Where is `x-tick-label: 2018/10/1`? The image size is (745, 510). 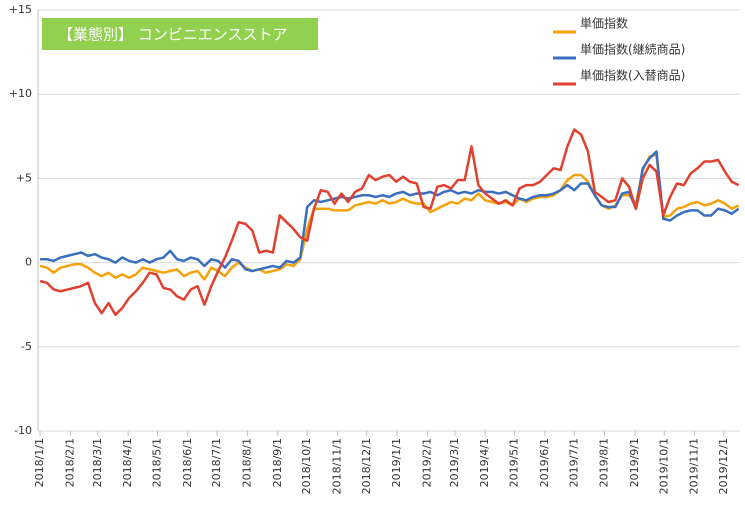
x-tick-label: 2018/10/1 is located at coordinates (306, 466).